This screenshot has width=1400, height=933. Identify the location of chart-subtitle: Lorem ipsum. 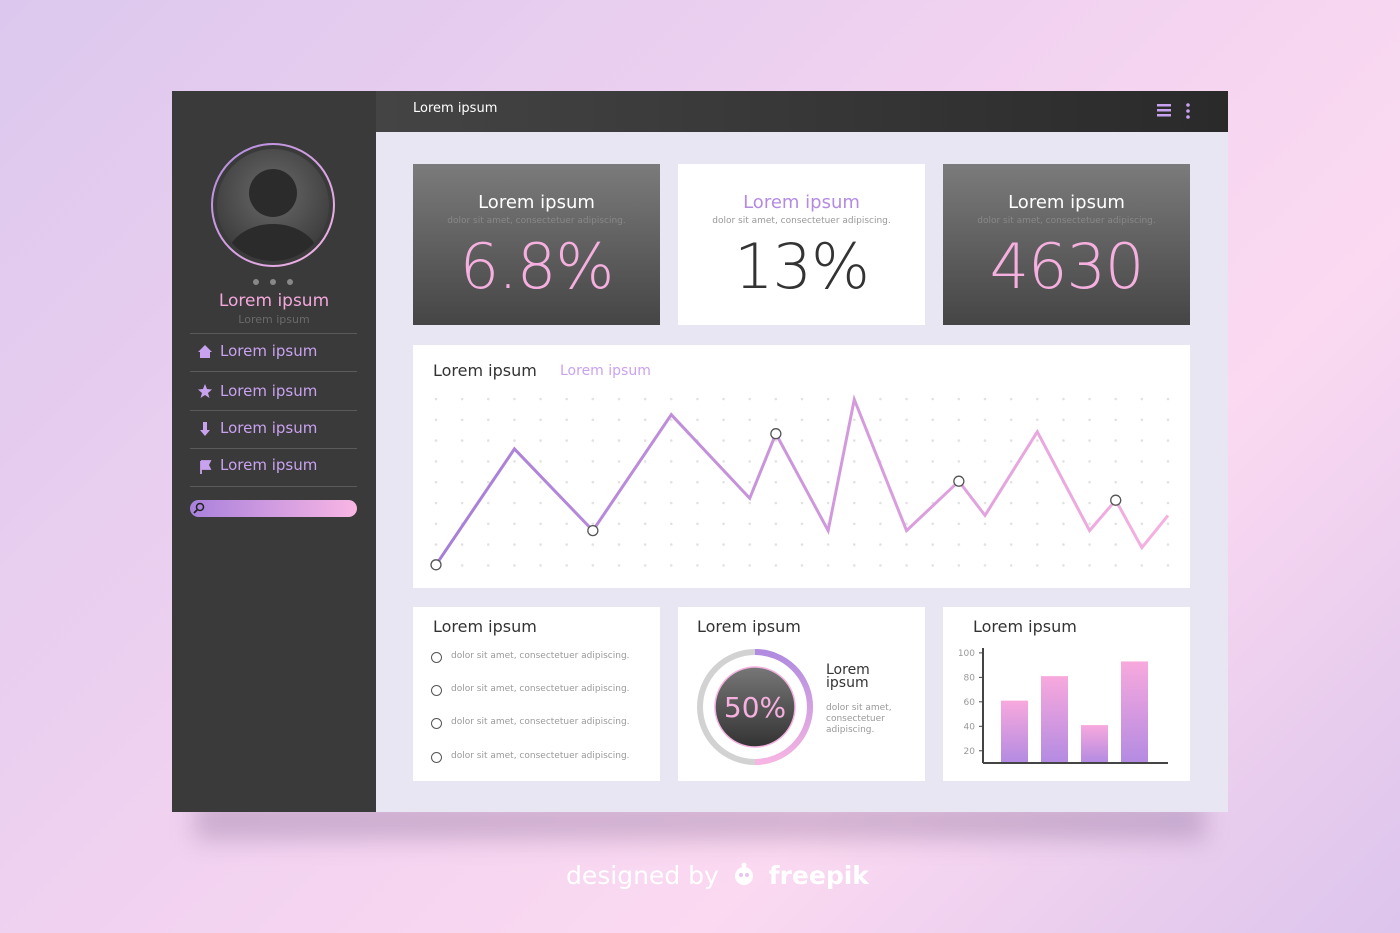
(605, 371).